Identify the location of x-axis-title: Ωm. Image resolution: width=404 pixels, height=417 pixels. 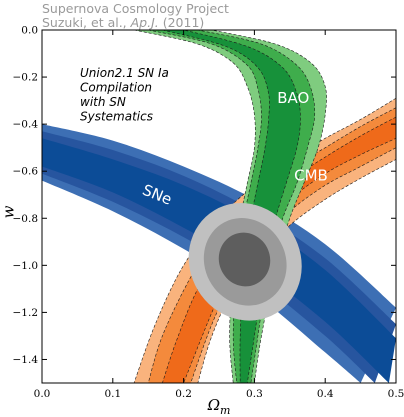
(219, 406).